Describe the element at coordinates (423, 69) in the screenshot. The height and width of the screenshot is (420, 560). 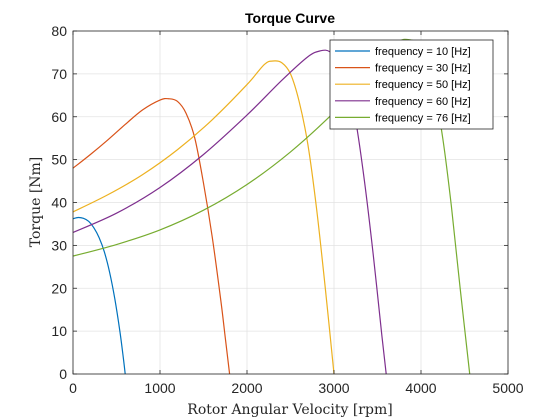
I see `legend-label-1: frequency = 30 [Hz]` at that location.